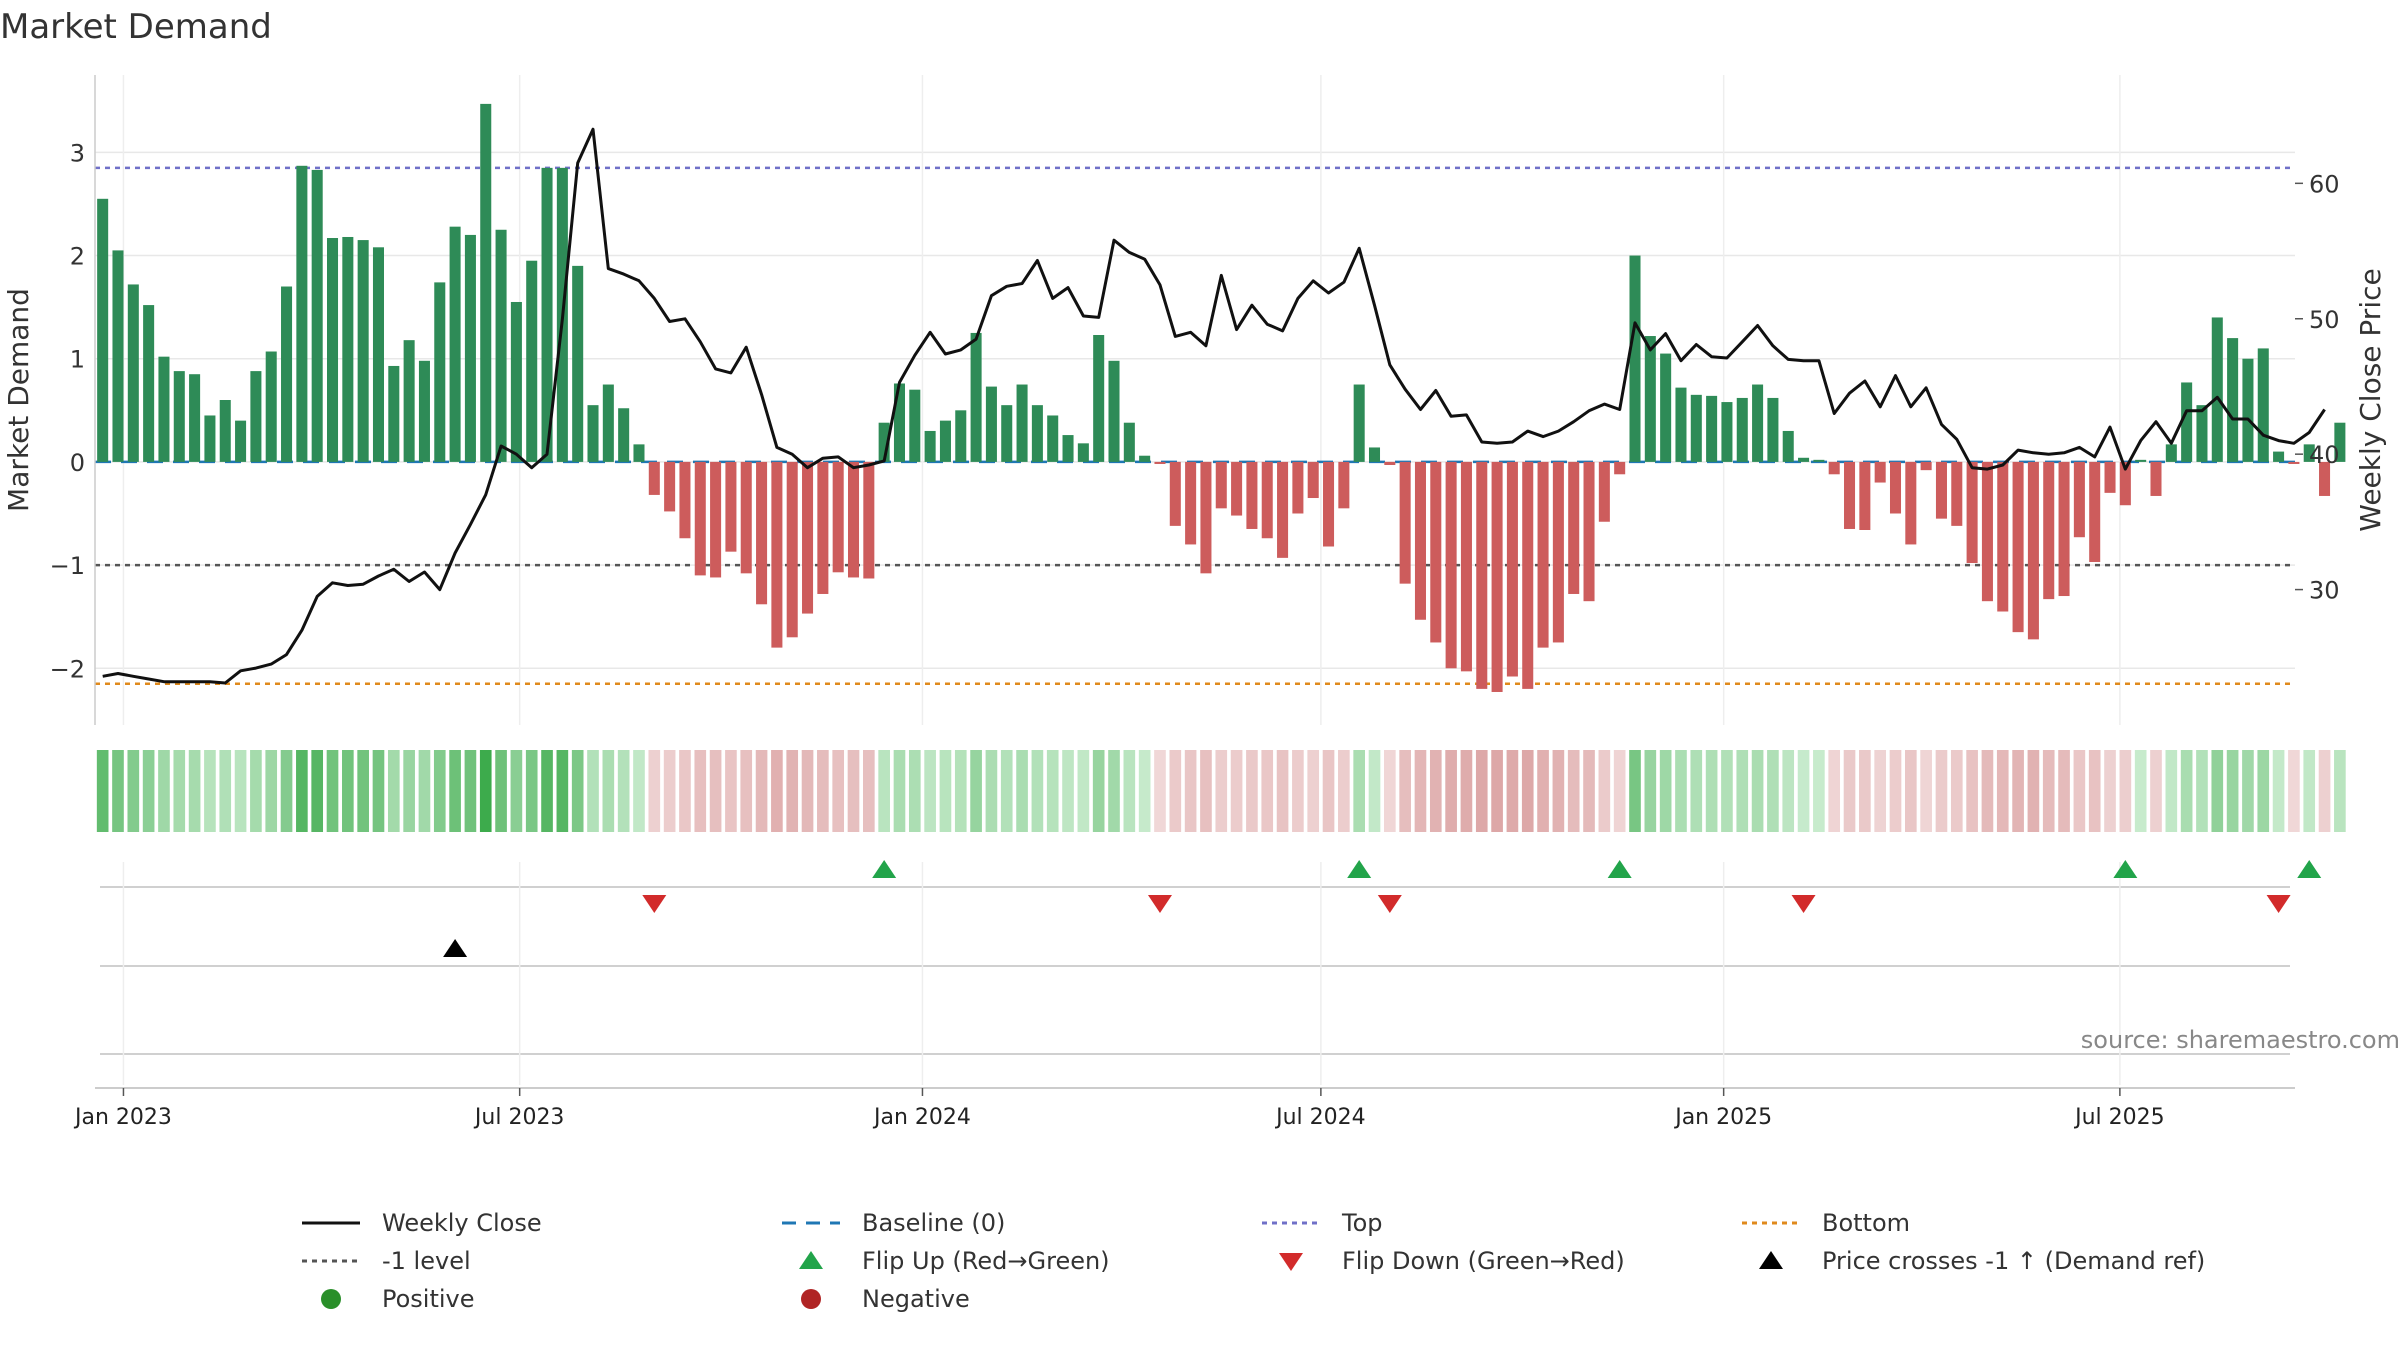 This screenshot has width=2400, height=1350. I want to click on y-tick-label: −1, so click(67, 566).